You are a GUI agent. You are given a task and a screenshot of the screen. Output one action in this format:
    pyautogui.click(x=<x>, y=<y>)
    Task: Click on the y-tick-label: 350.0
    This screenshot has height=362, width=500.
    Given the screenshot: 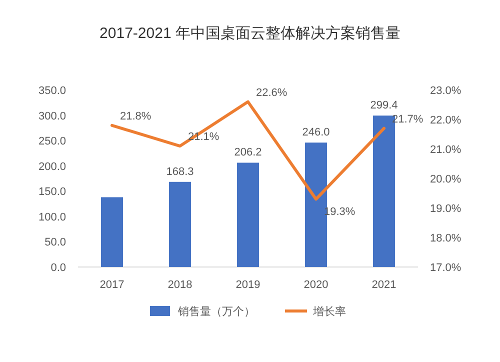 What is the action you would take?
    pyautogui.click(x=52, y=91)
    